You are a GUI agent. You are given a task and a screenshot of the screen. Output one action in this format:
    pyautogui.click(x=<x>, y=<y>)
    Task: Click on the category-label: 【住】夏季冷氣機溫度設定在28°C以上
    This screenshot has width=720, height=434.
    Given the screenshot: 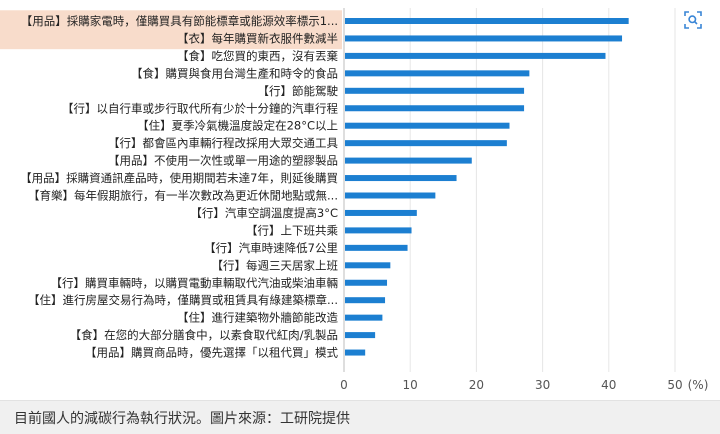 What is the action you would take?
    pyautogui.click(x=237, y=126)
    